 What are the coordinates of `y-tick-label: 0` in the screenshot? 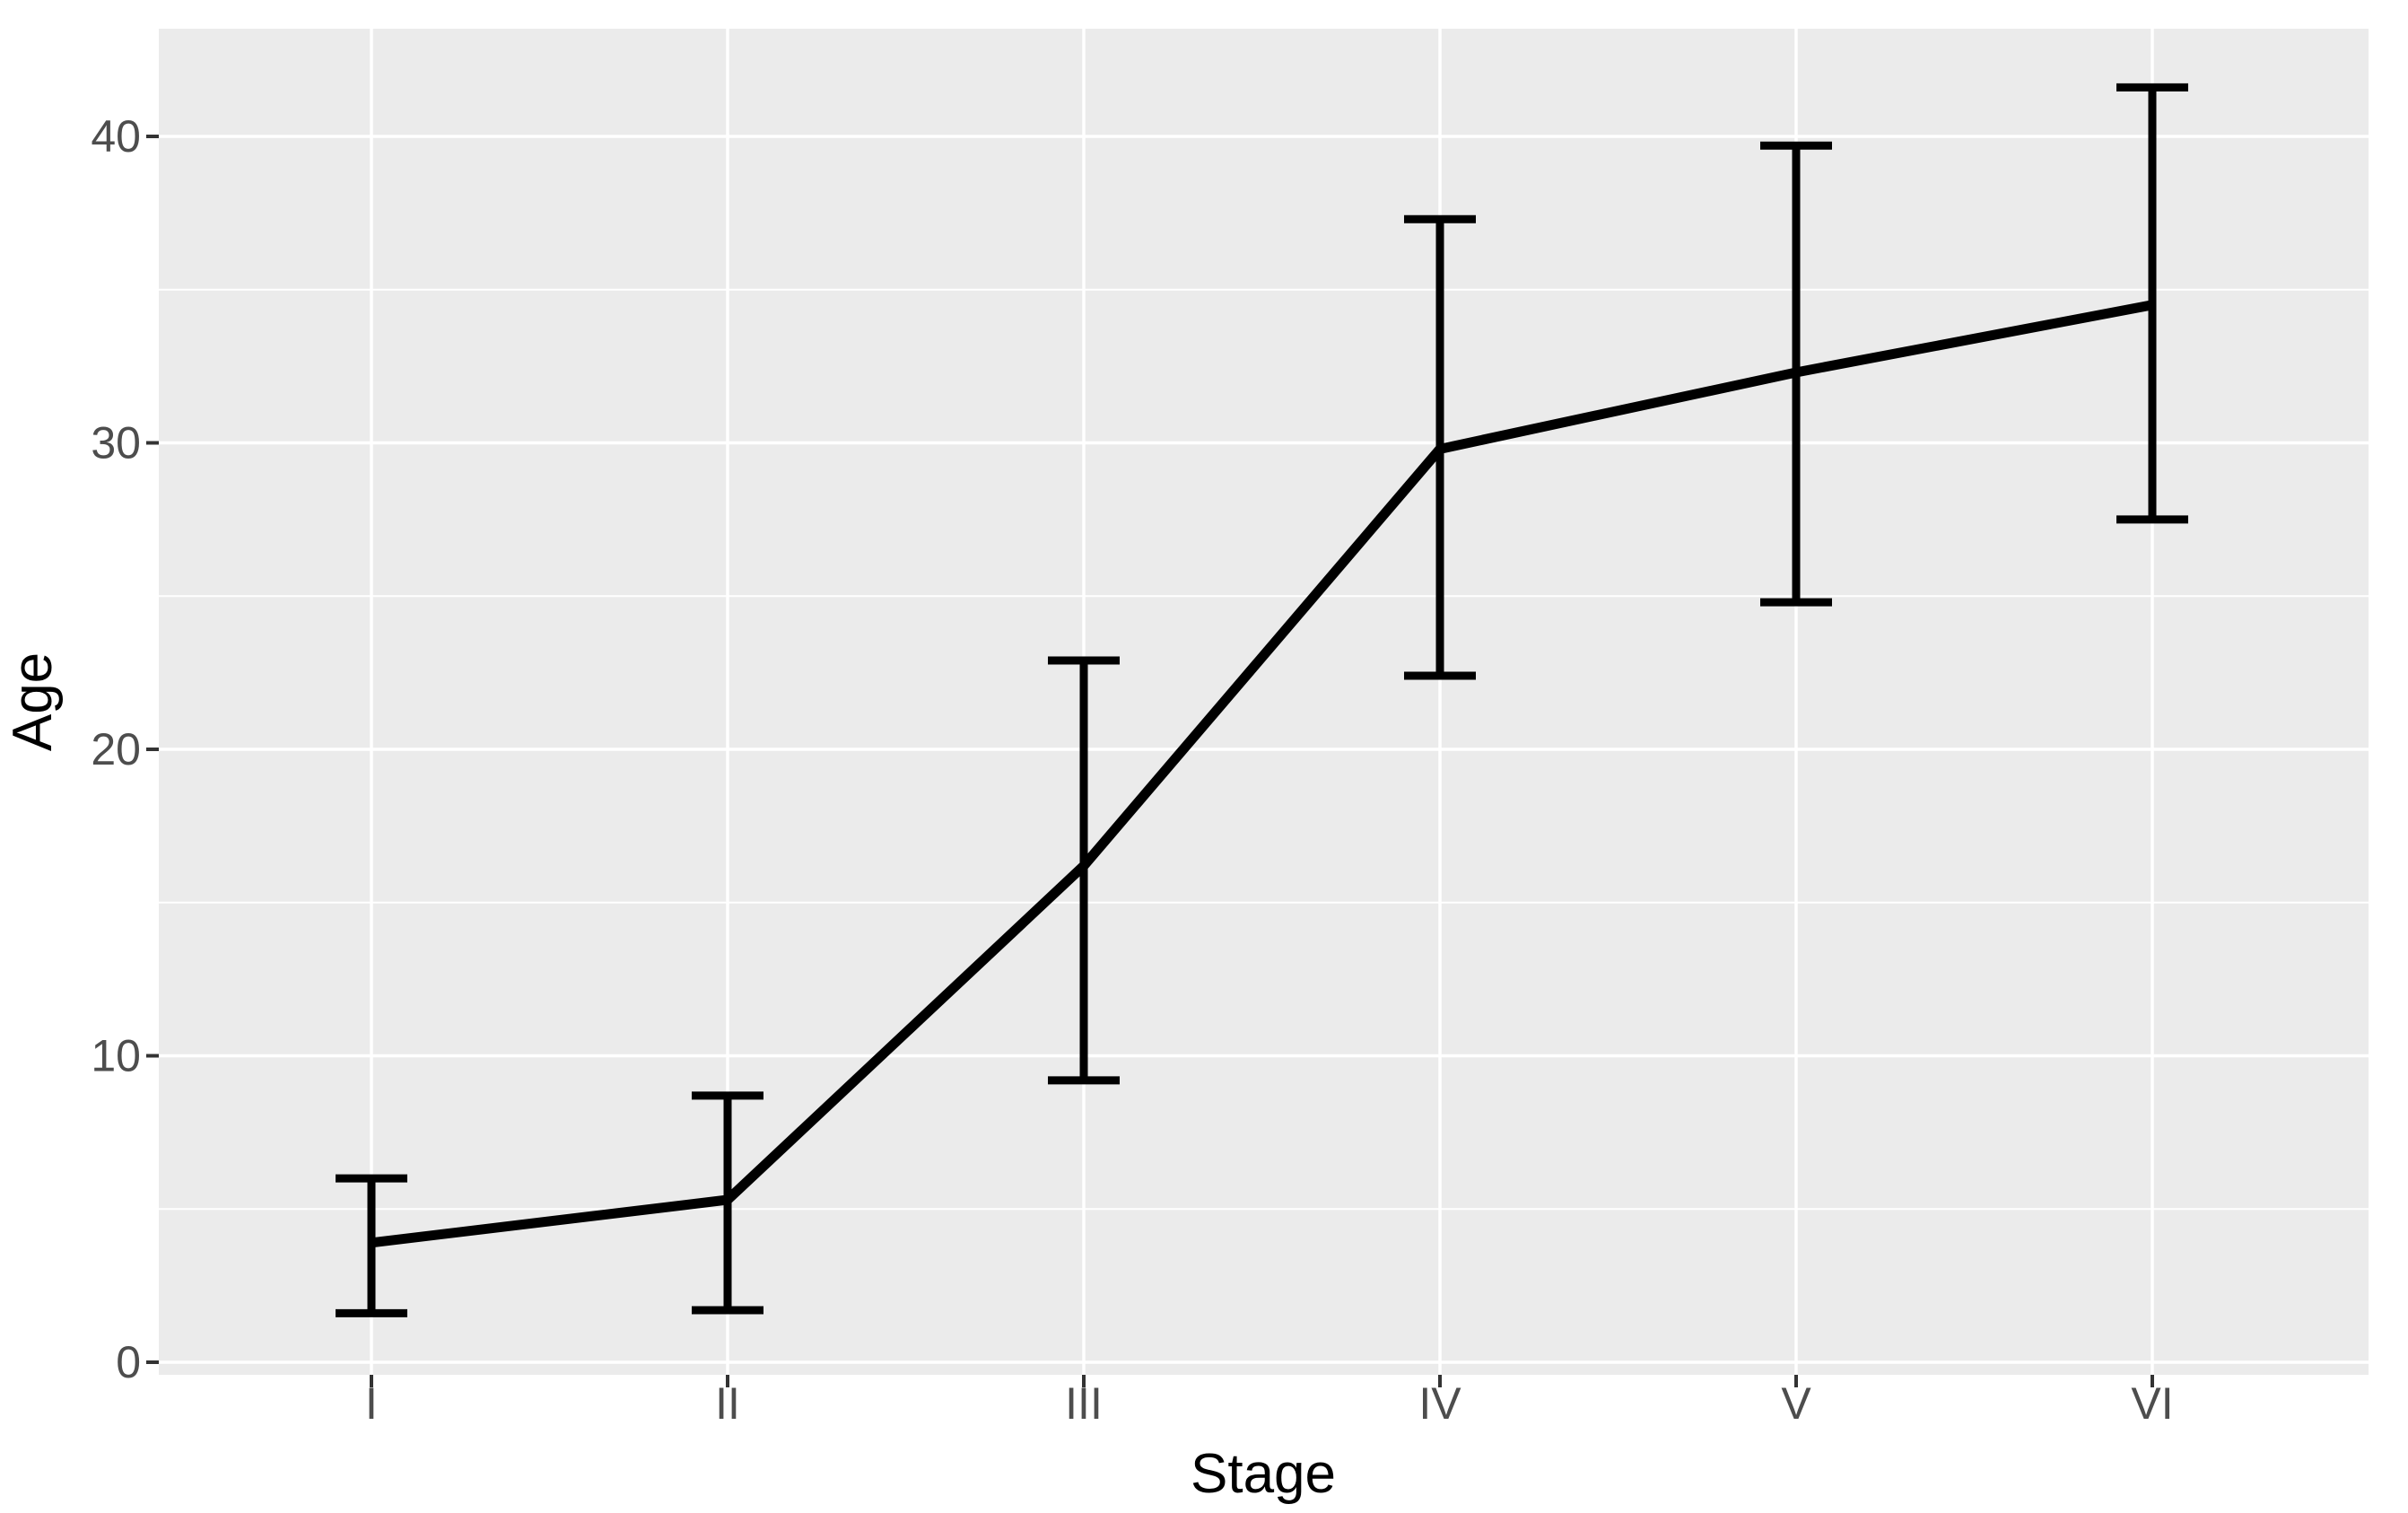 It's located at (128, 1362).